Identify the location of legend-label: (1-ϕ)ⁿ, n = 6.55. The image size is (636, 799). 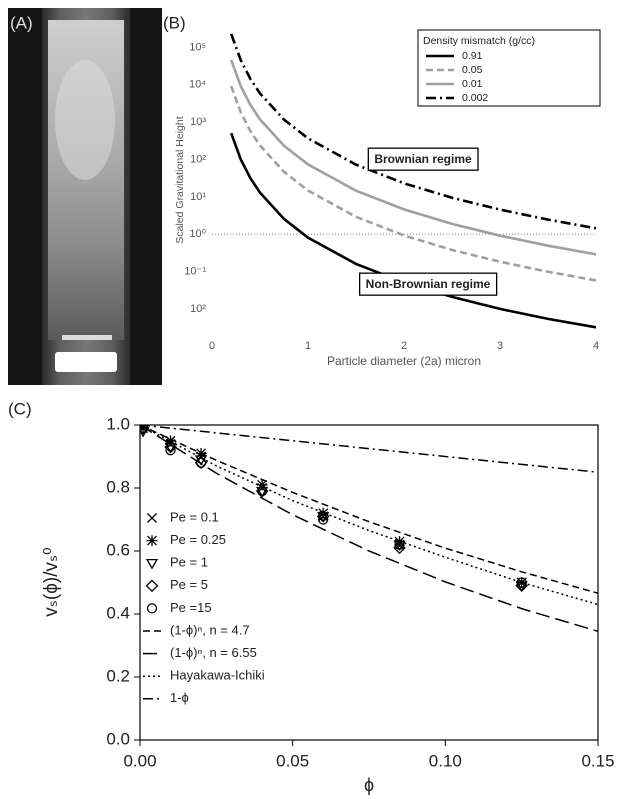
(213, 652).